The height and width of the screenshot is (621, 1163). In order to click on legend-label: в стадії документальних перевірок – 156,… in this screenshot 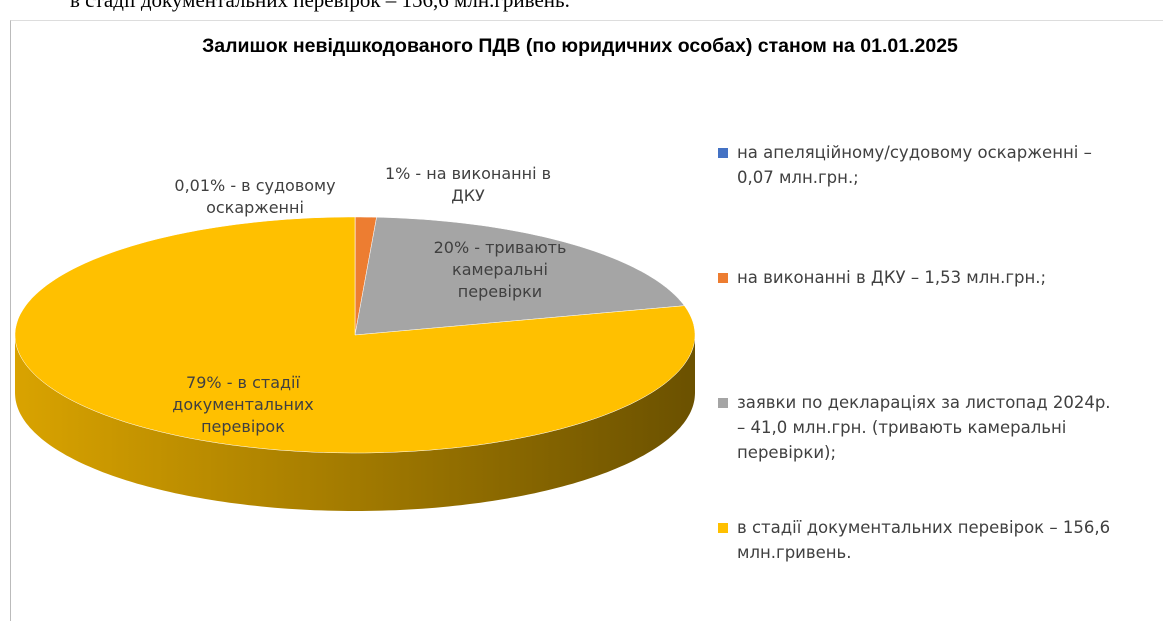, I will do `click(927, 540)`.